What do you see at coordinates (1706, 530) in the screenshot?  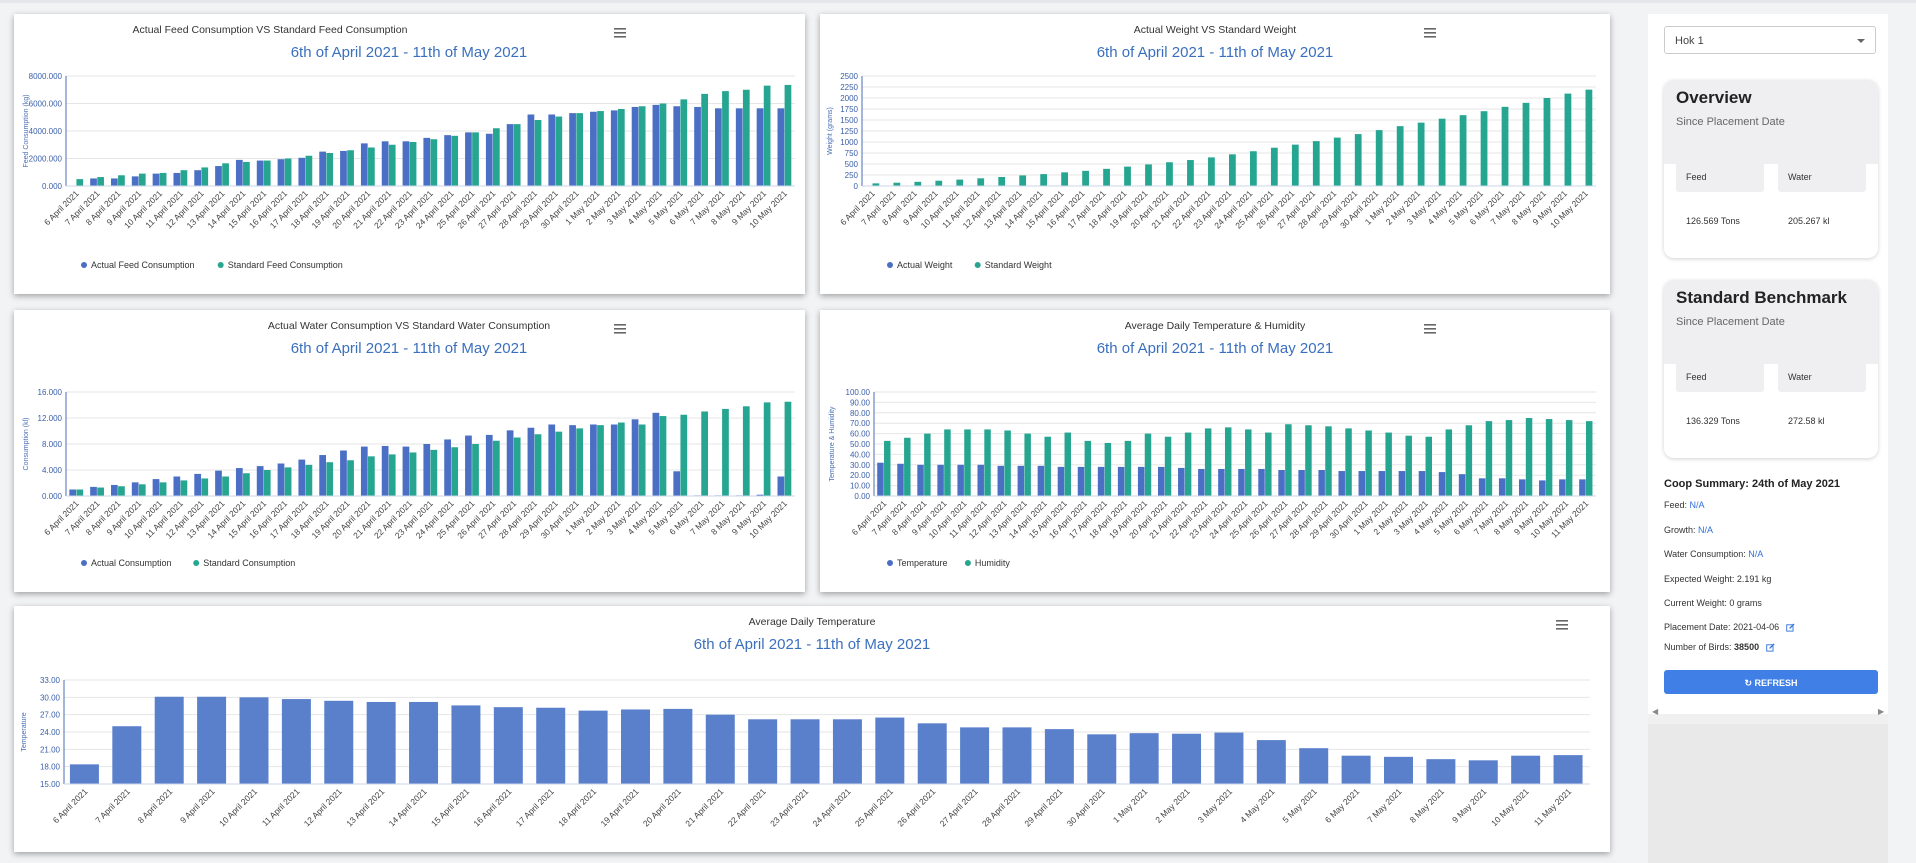 I see `summary-growth-link: N/A` at bounding box center [1706, 530].